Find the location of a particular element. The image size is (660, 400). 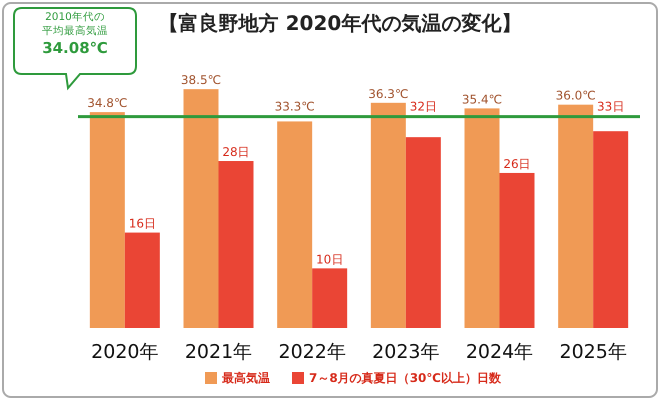

data-label: 33.3℃ is located at coordinates (294, 107).